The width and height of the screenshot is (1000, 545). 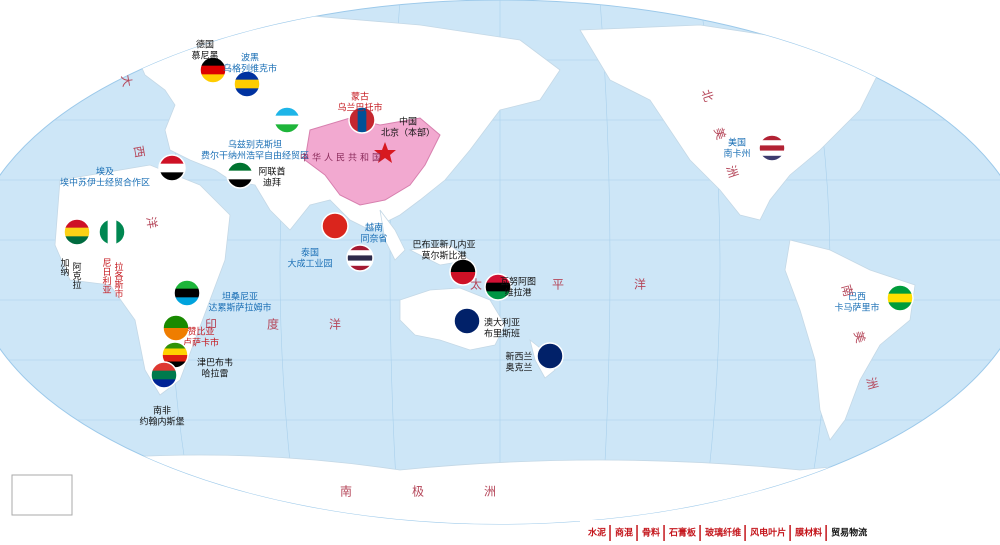 I want to click on location-country: 泰国, so click(x=310, y=253).